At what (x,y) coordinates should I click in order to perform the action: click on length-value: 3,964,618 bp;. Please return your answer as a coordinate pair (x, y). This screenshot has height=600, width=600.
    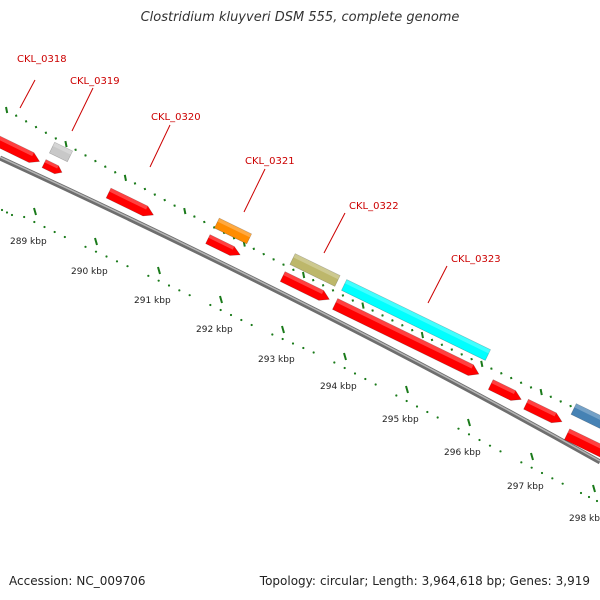
    Looking at the image, I should click on (463, 581).